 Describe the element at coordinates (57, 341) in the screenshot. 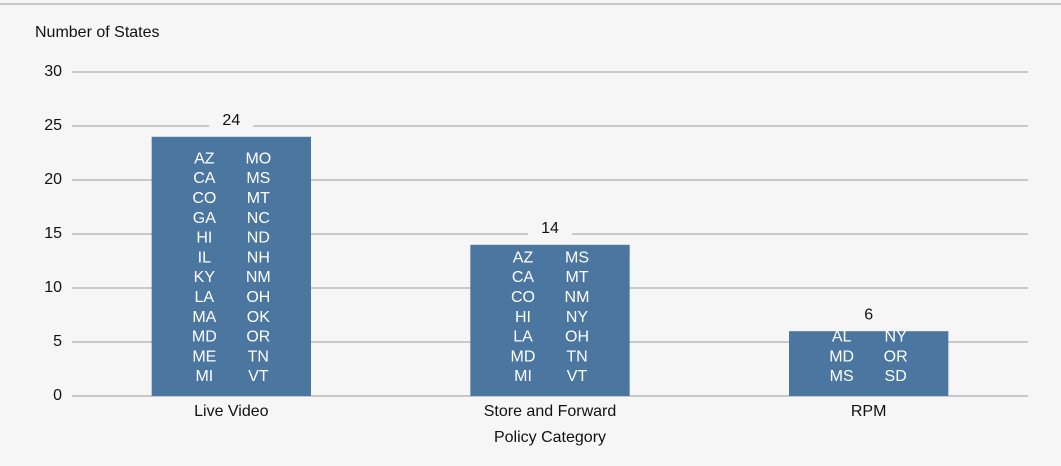

I see `y-tick-label: 5` at that location.